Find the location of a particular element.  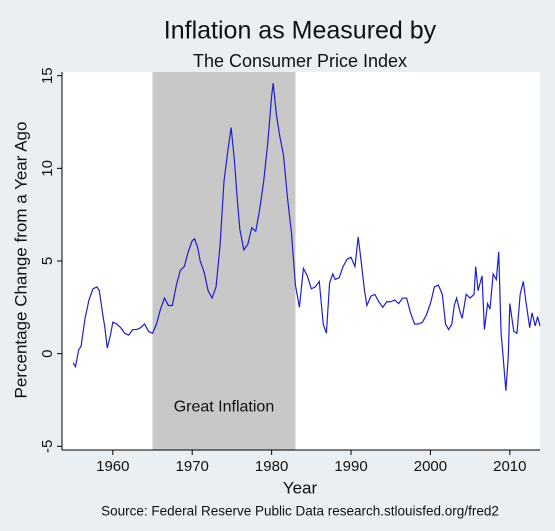

y-tick-label: 5 is located at coordinates (47, 261).